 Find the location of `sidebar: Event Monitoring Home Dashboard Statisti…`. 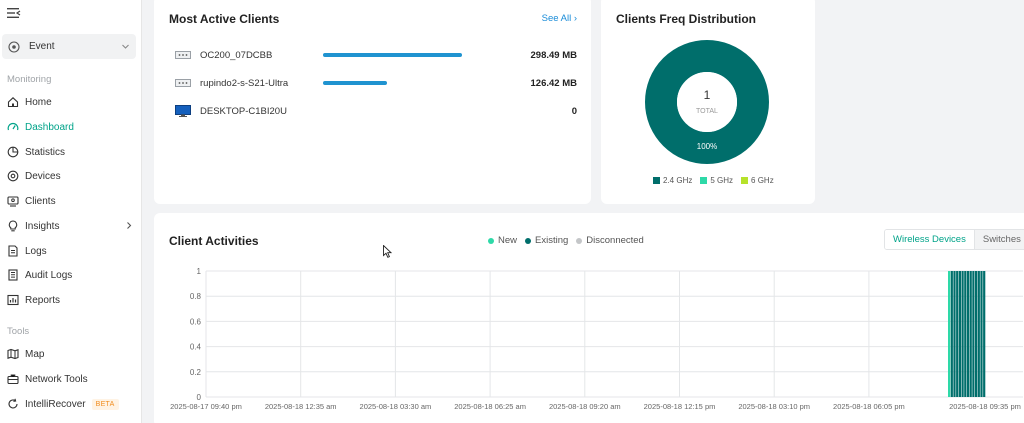

sidebar: Event Monitoring Home Dashboard Statisti… is located at coordinates (71, 211).